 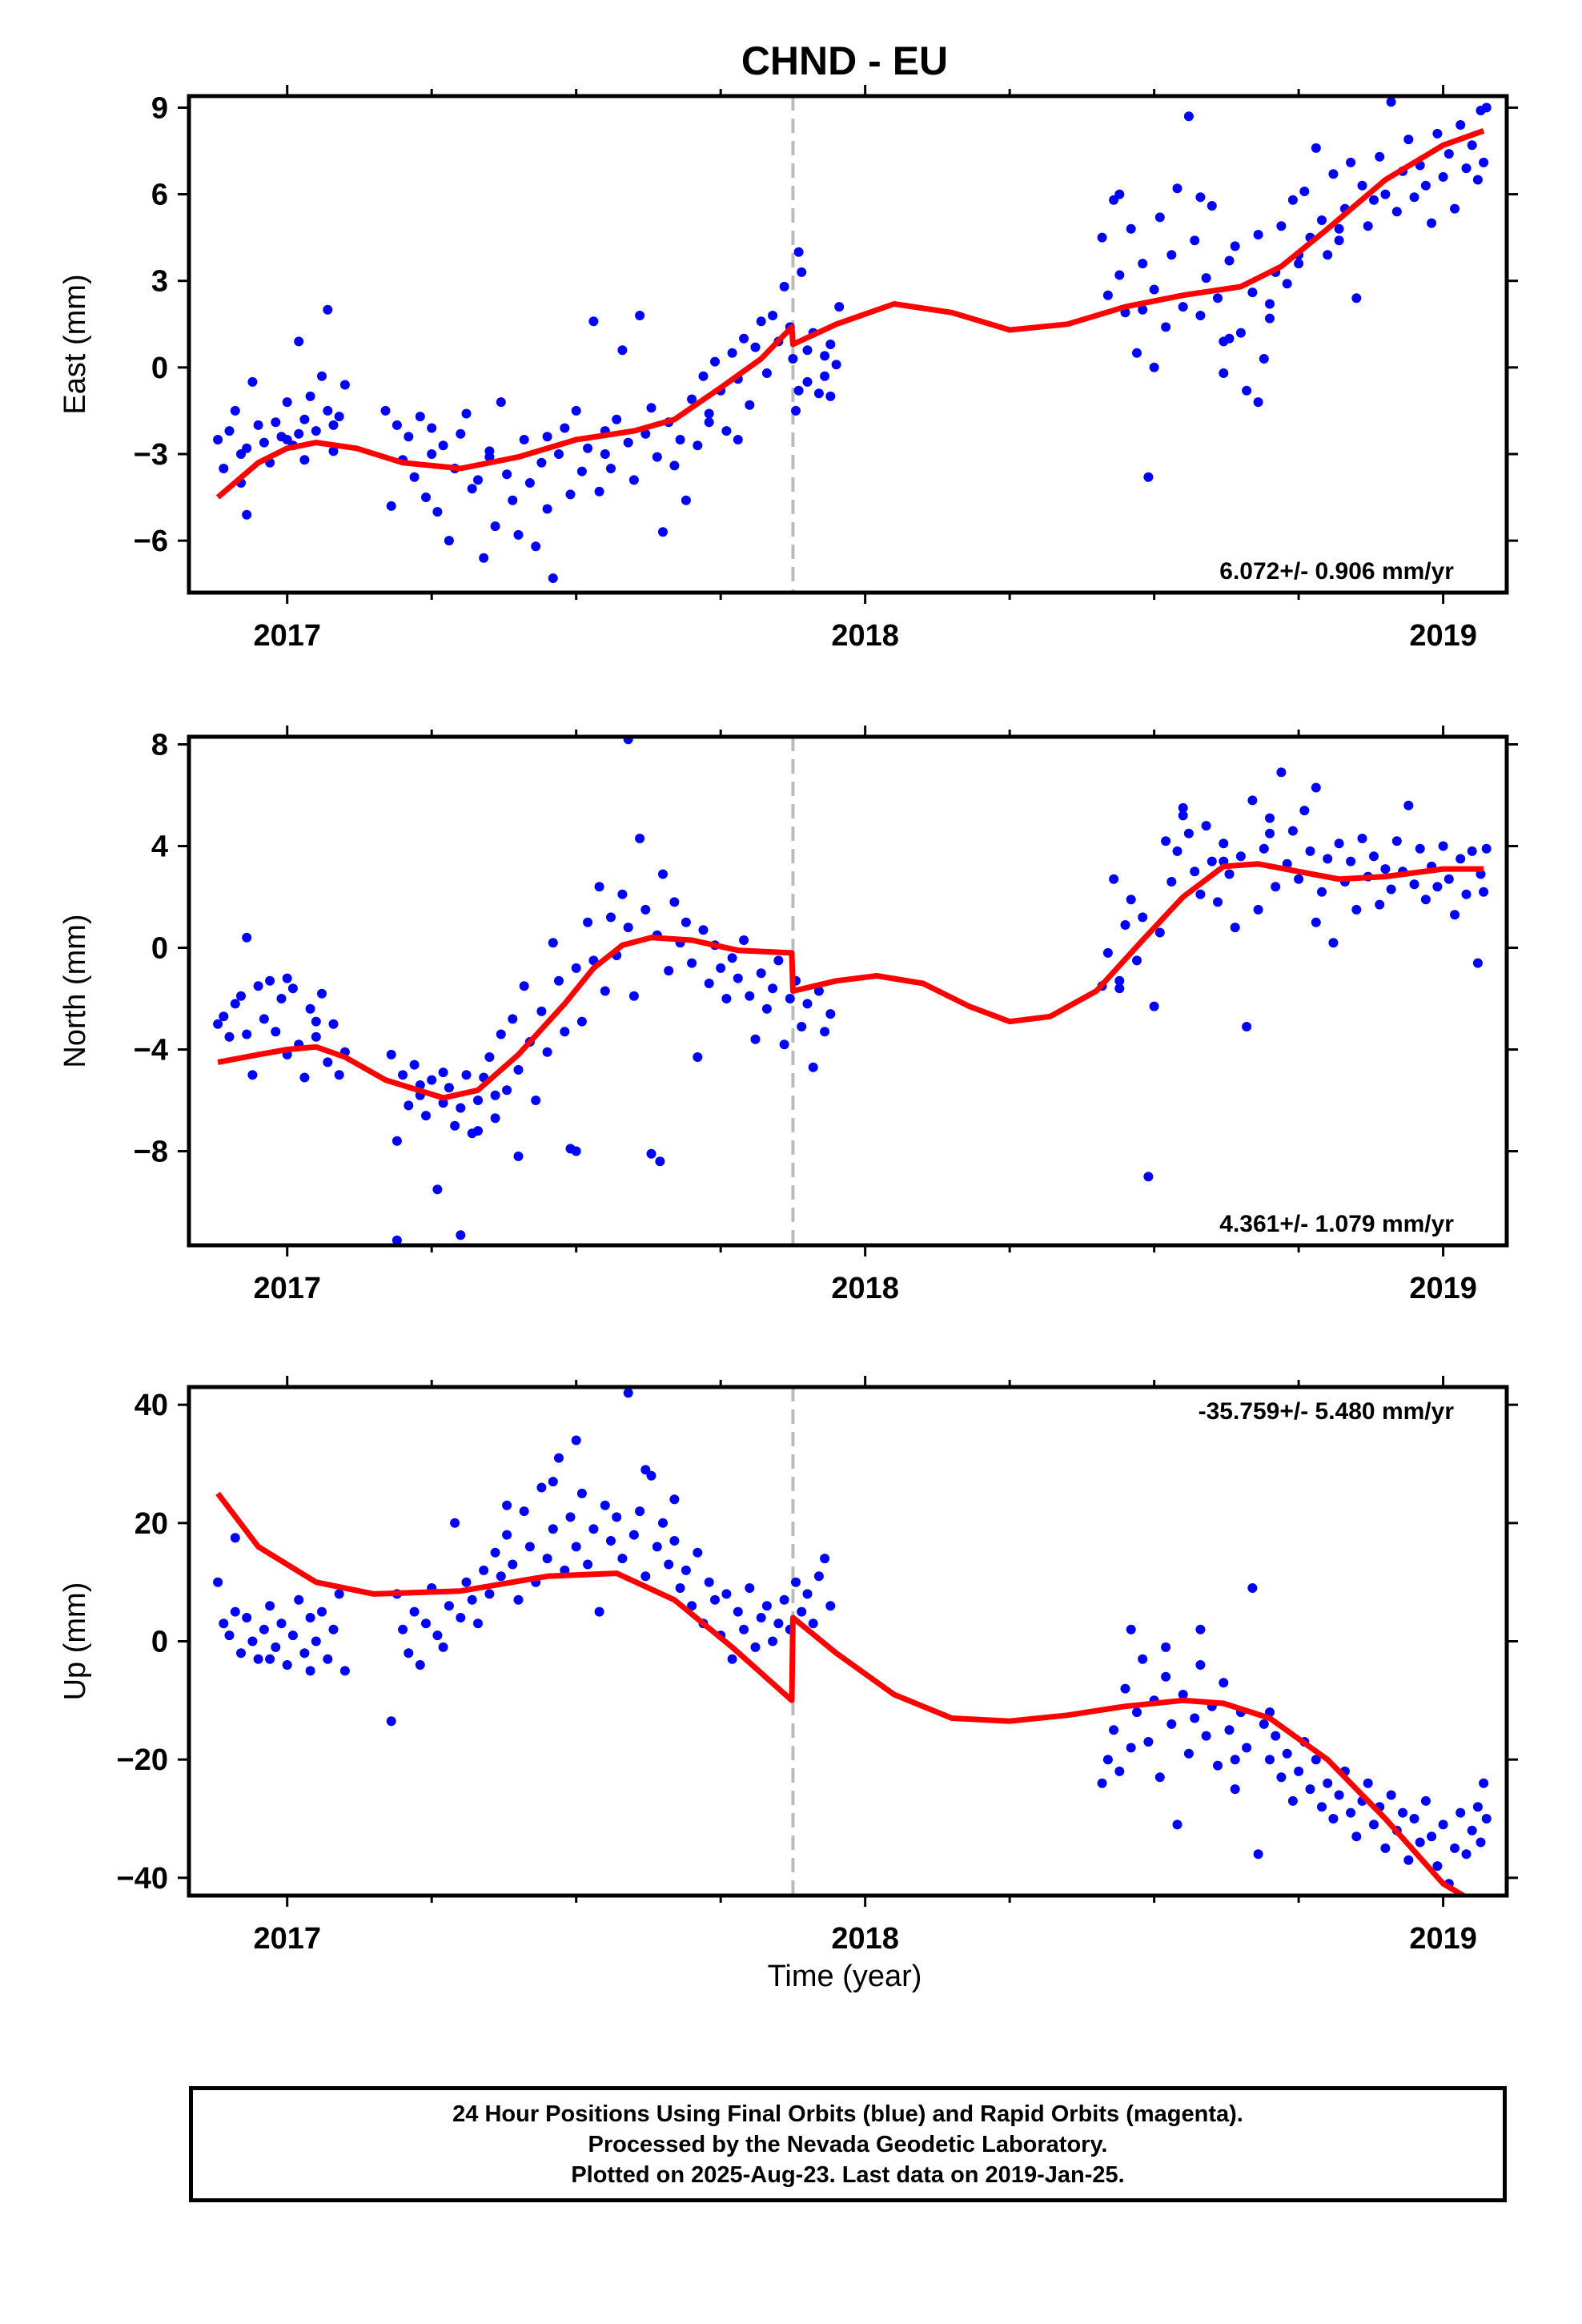 I want to click on x-tick-label: 2018, so click(x=865, y=1288).